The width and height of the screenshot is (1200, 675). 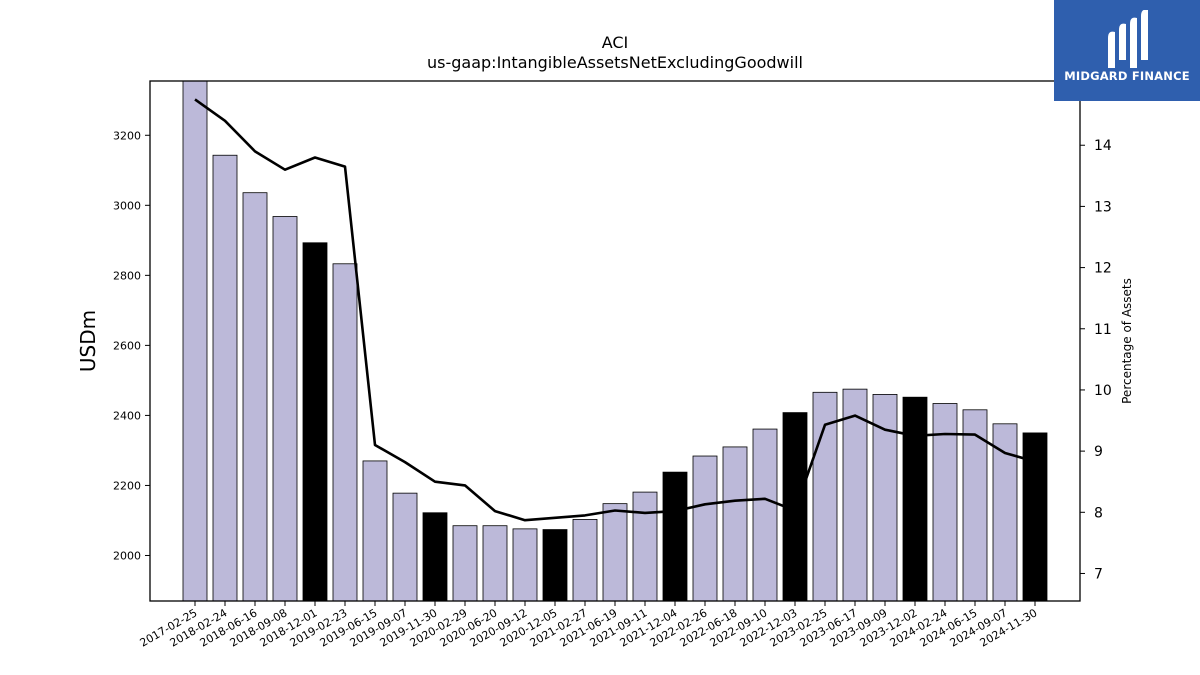 What do you see at coordinates (1103, 391) in the screenshot?
I see `y2-tick-label: 10` at bounding box center [1103, 391].